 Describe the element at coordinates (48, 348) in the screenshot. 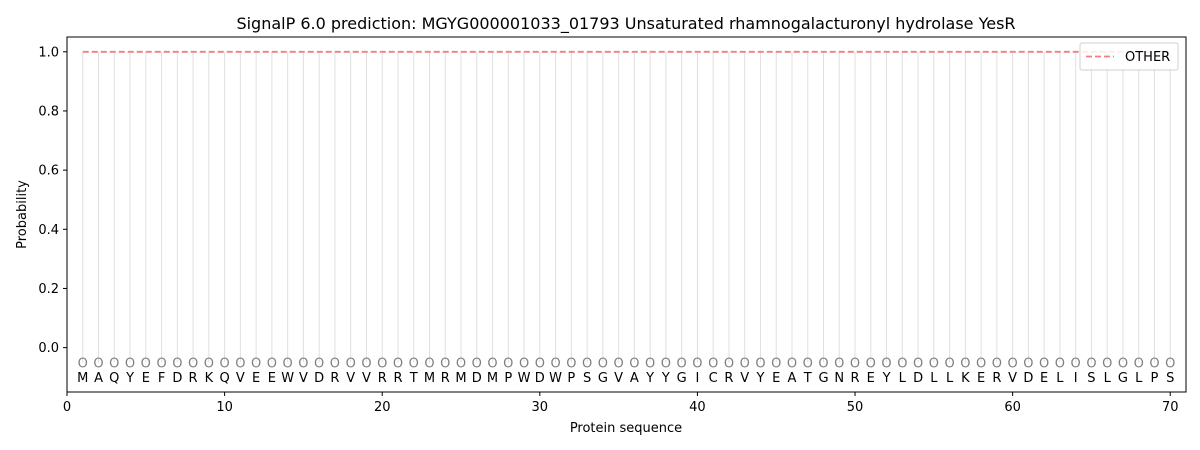

I see `y-tick-label: 0.0` at that location.